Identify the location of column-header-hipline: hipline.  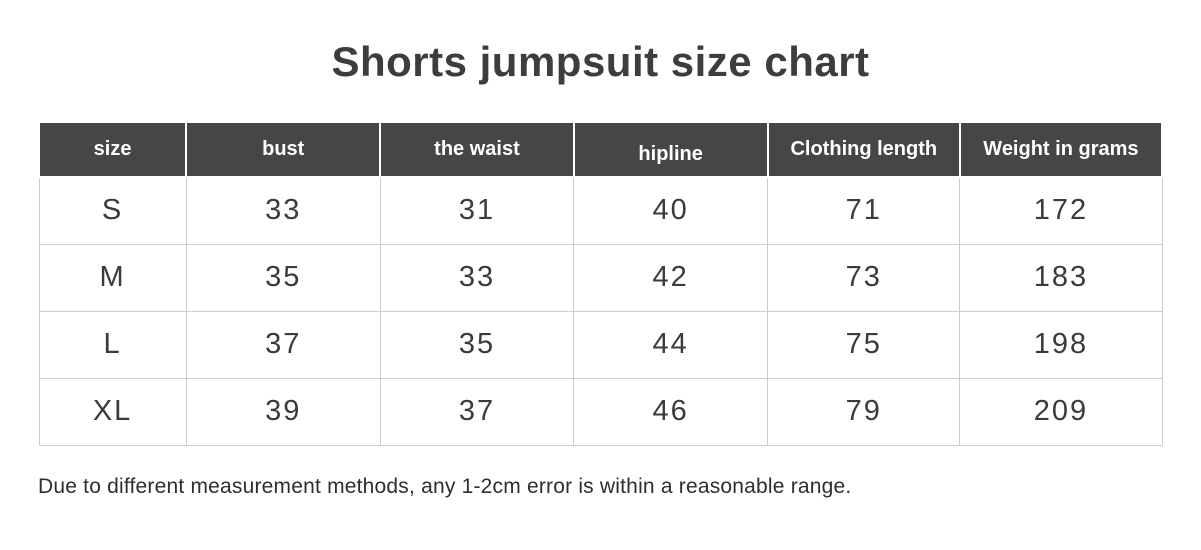
(670, 149).